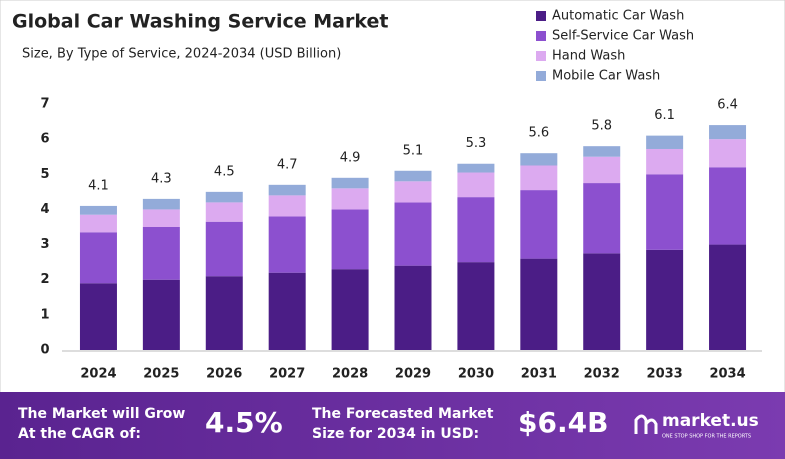 This screenshot has width=785, height=459. Describe the element at coordinates (224, 171) in the screenshot. I see `total-label: 4.5` at that location.